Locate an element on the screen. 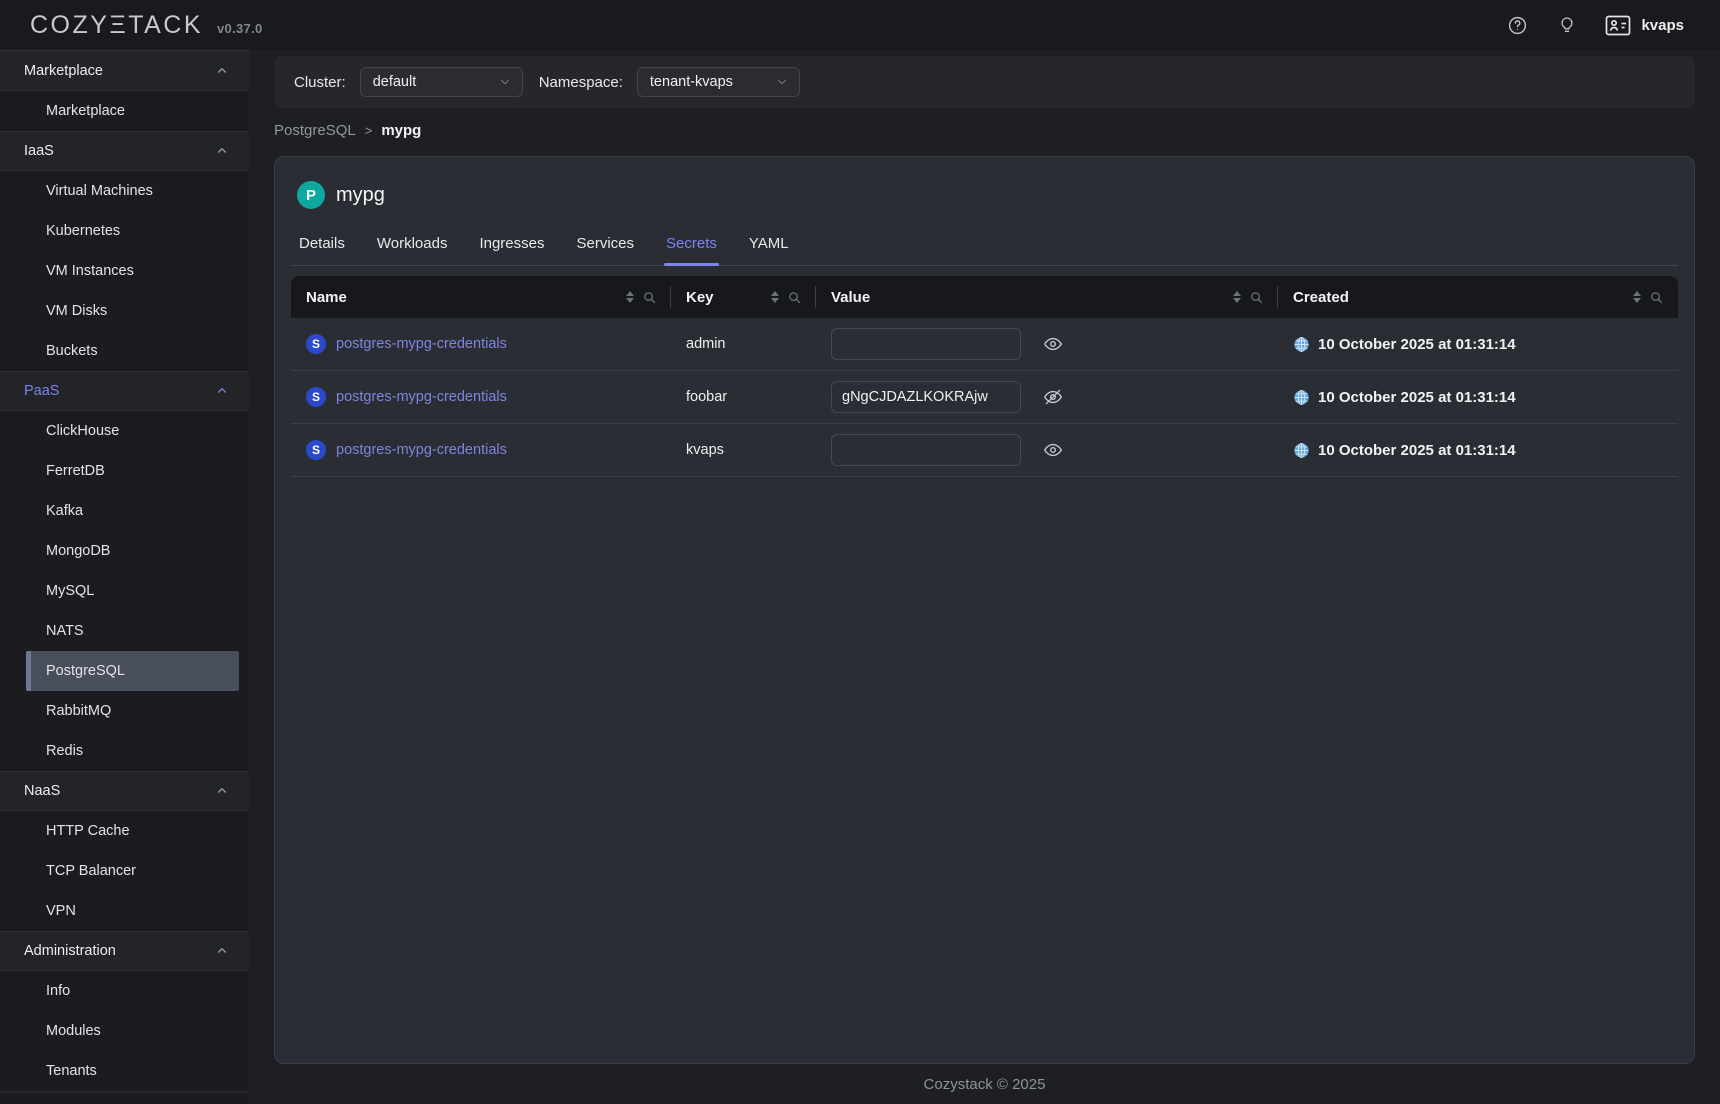 This screenshot has width=1720, height=1104. sidebar-item-vpn: VPN is located at coordinates (61, 911).